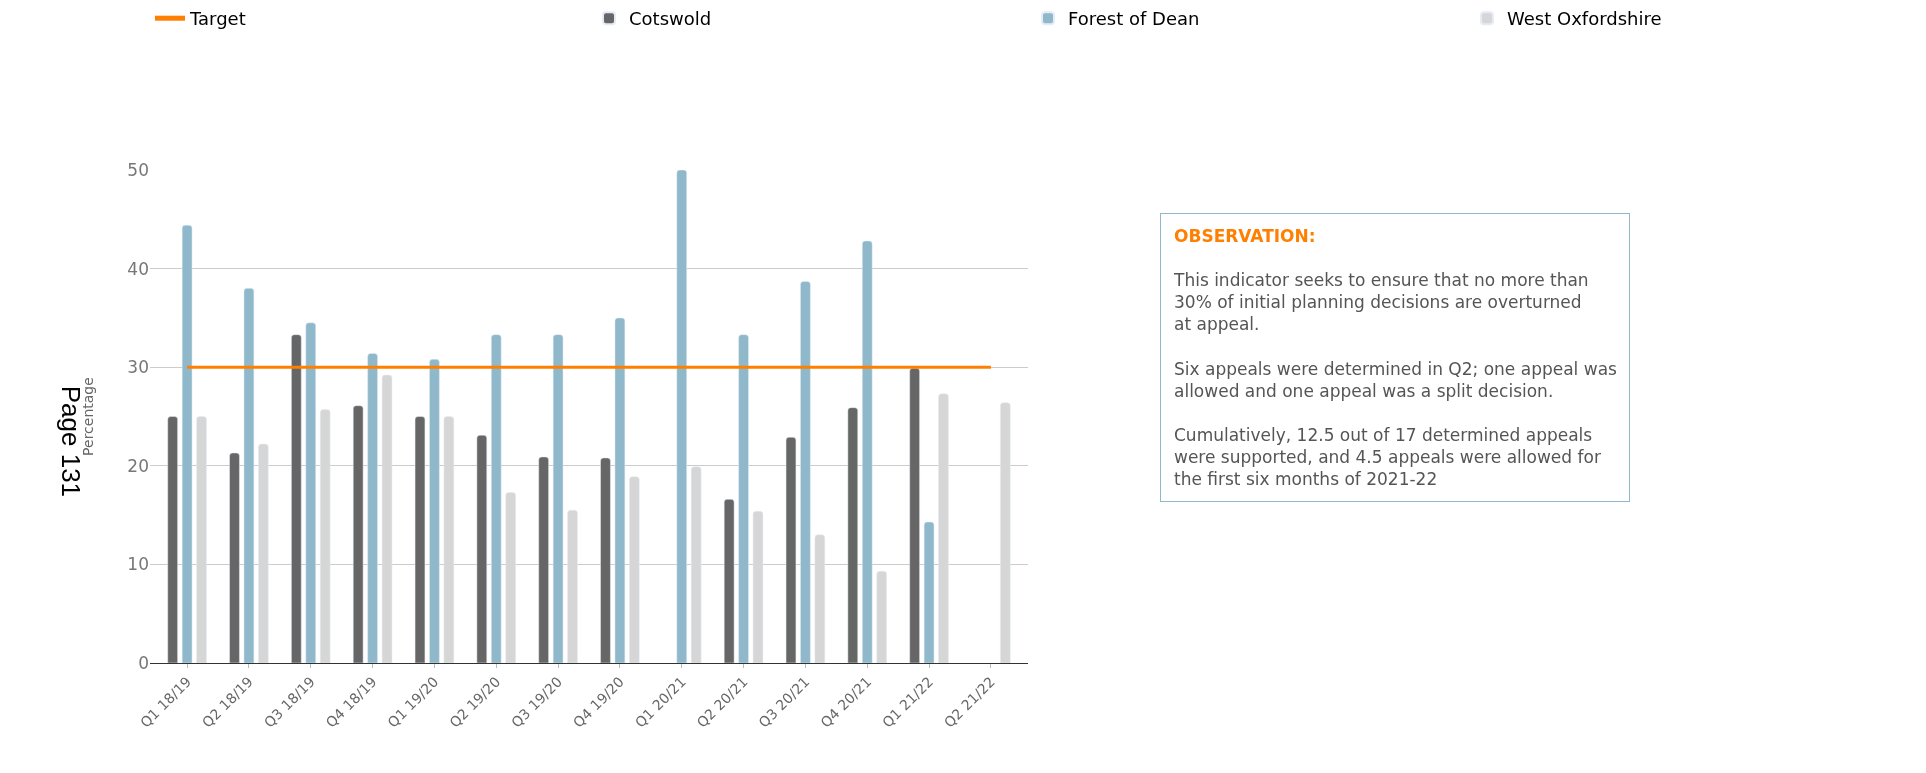 Image resolution: width=1926 pixels, height=773 pixels. I want to click on y-tick-label: 0, so click(143, 662).